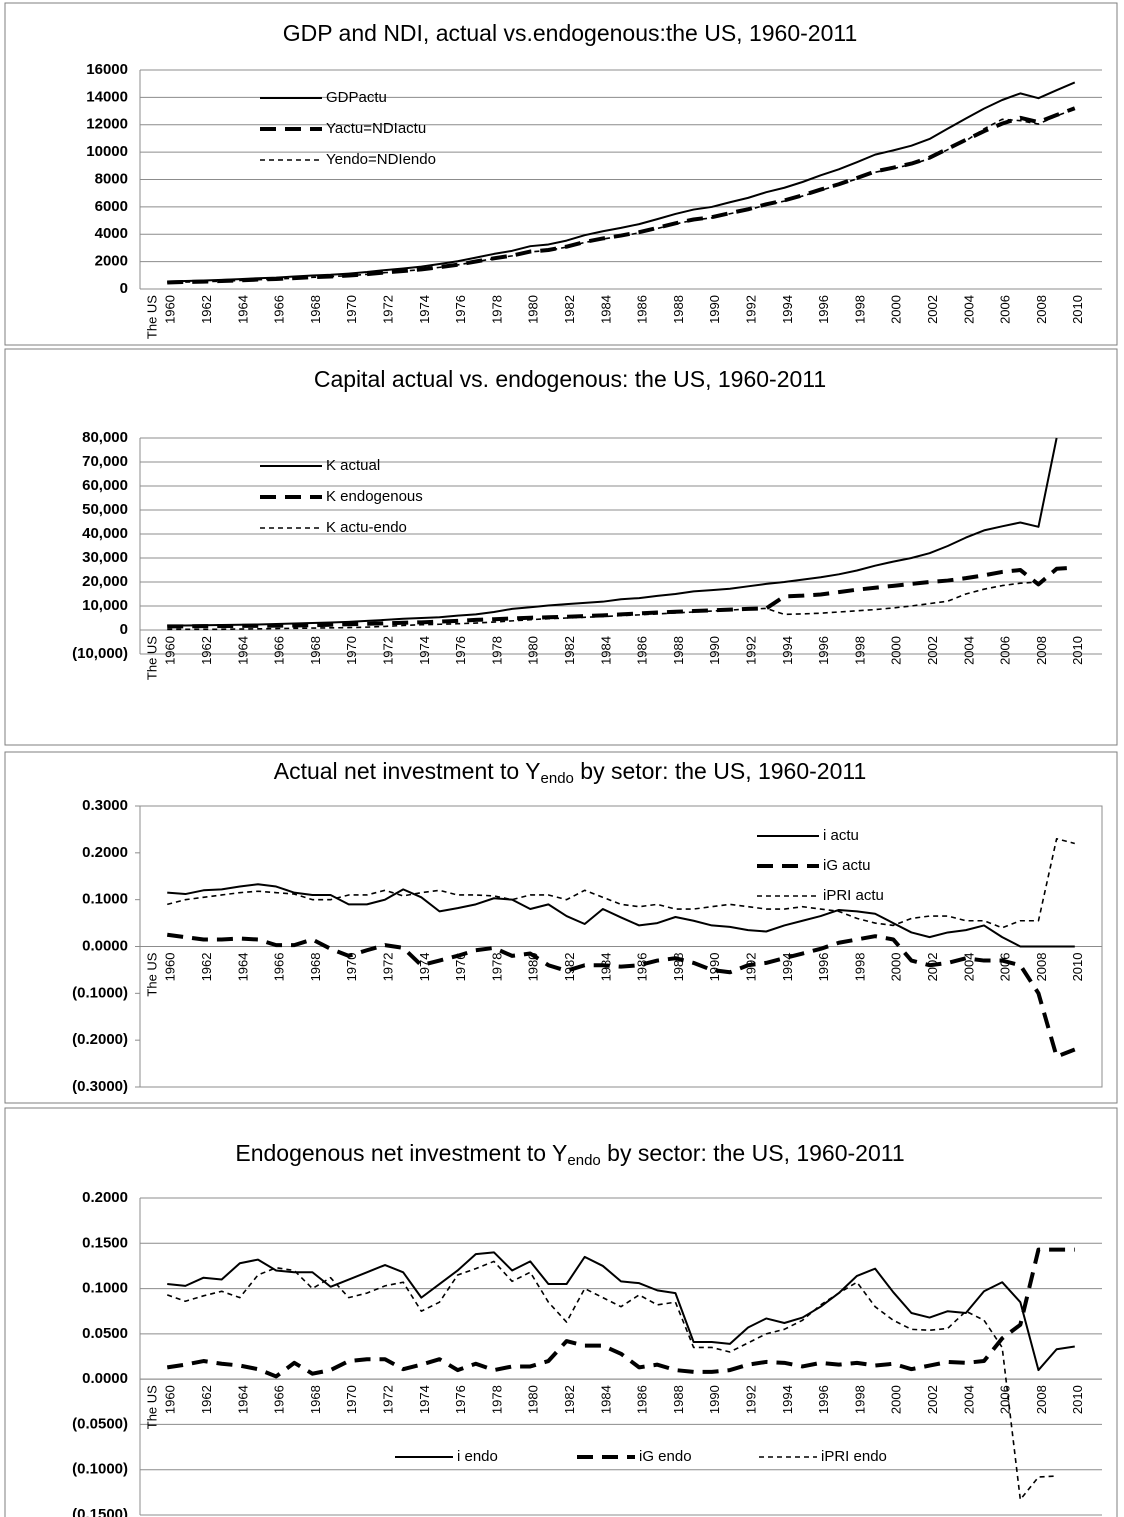  What do you see at coordinates (105, 1378) in the screenshot?
I see `y-tick-label: 0.0000` at bounding box center [105, 1378].